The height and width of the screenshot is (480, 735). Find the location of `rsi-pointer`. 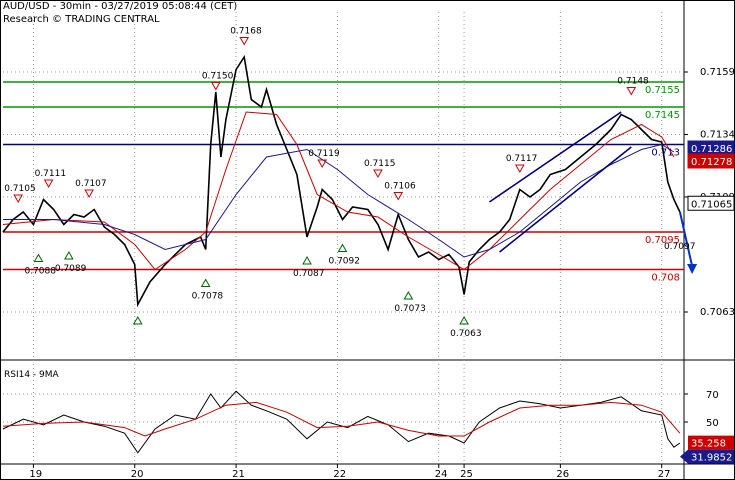

rsi-pointer is located at coordinates (684, 456).